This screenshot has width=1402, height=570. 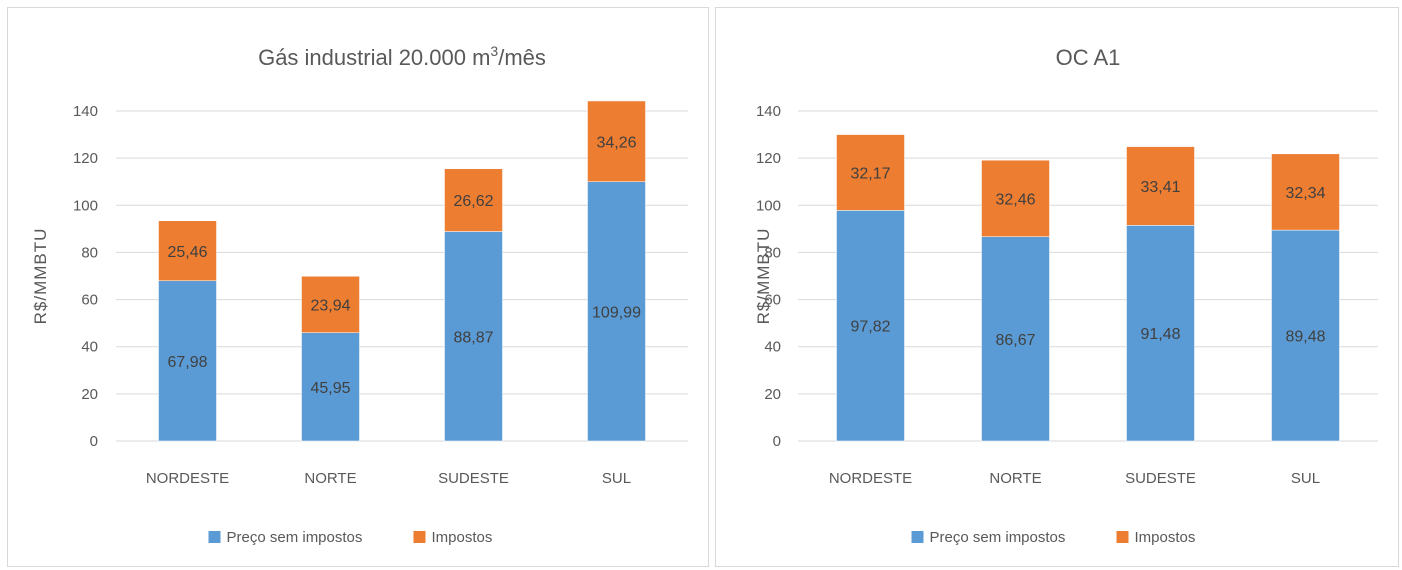 I want to click on data-label: 32,34, so click(x=1305, y=193).